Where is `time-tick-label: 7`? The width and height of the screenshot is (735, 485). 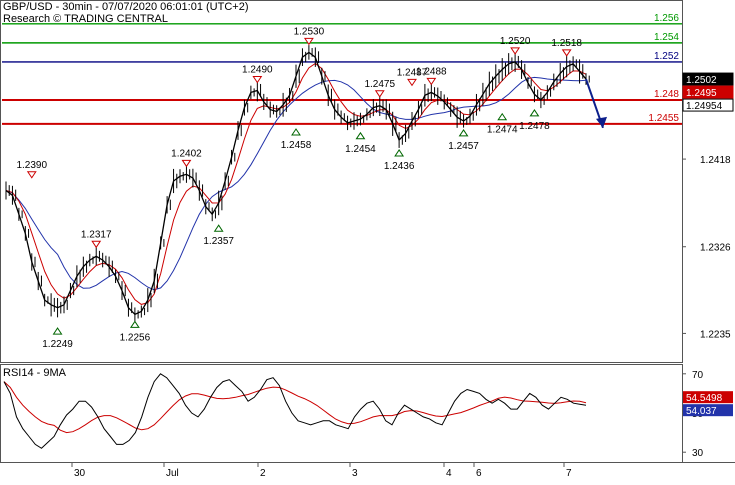 time-tick-label: 7 is located at coordinates (569, 473).